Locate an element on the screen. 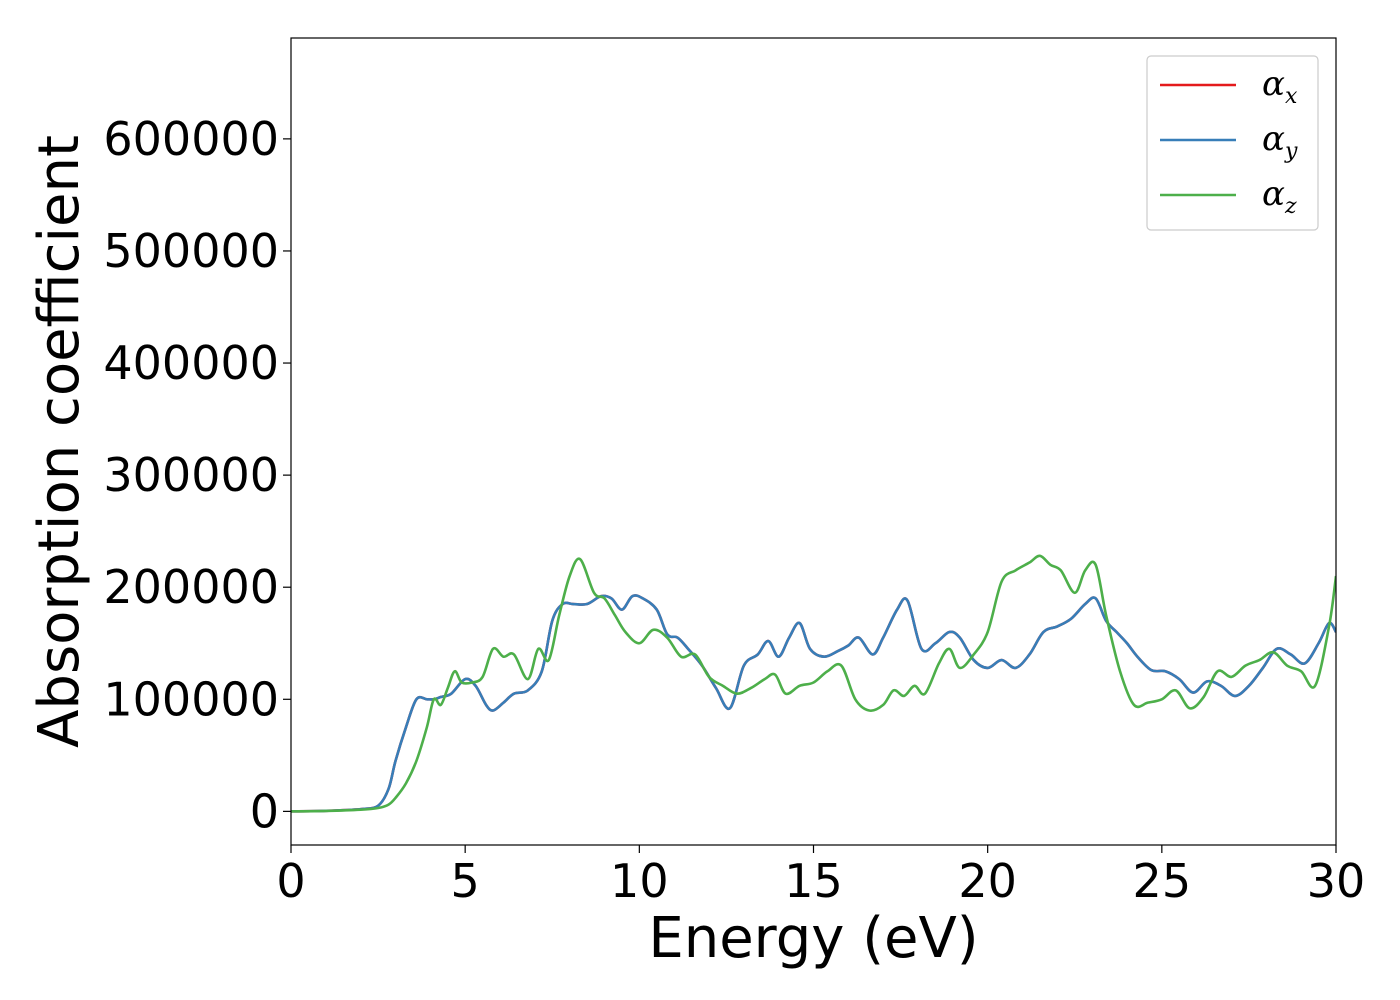  y-tick-label: 100000 is located at coordinates (191, 699).